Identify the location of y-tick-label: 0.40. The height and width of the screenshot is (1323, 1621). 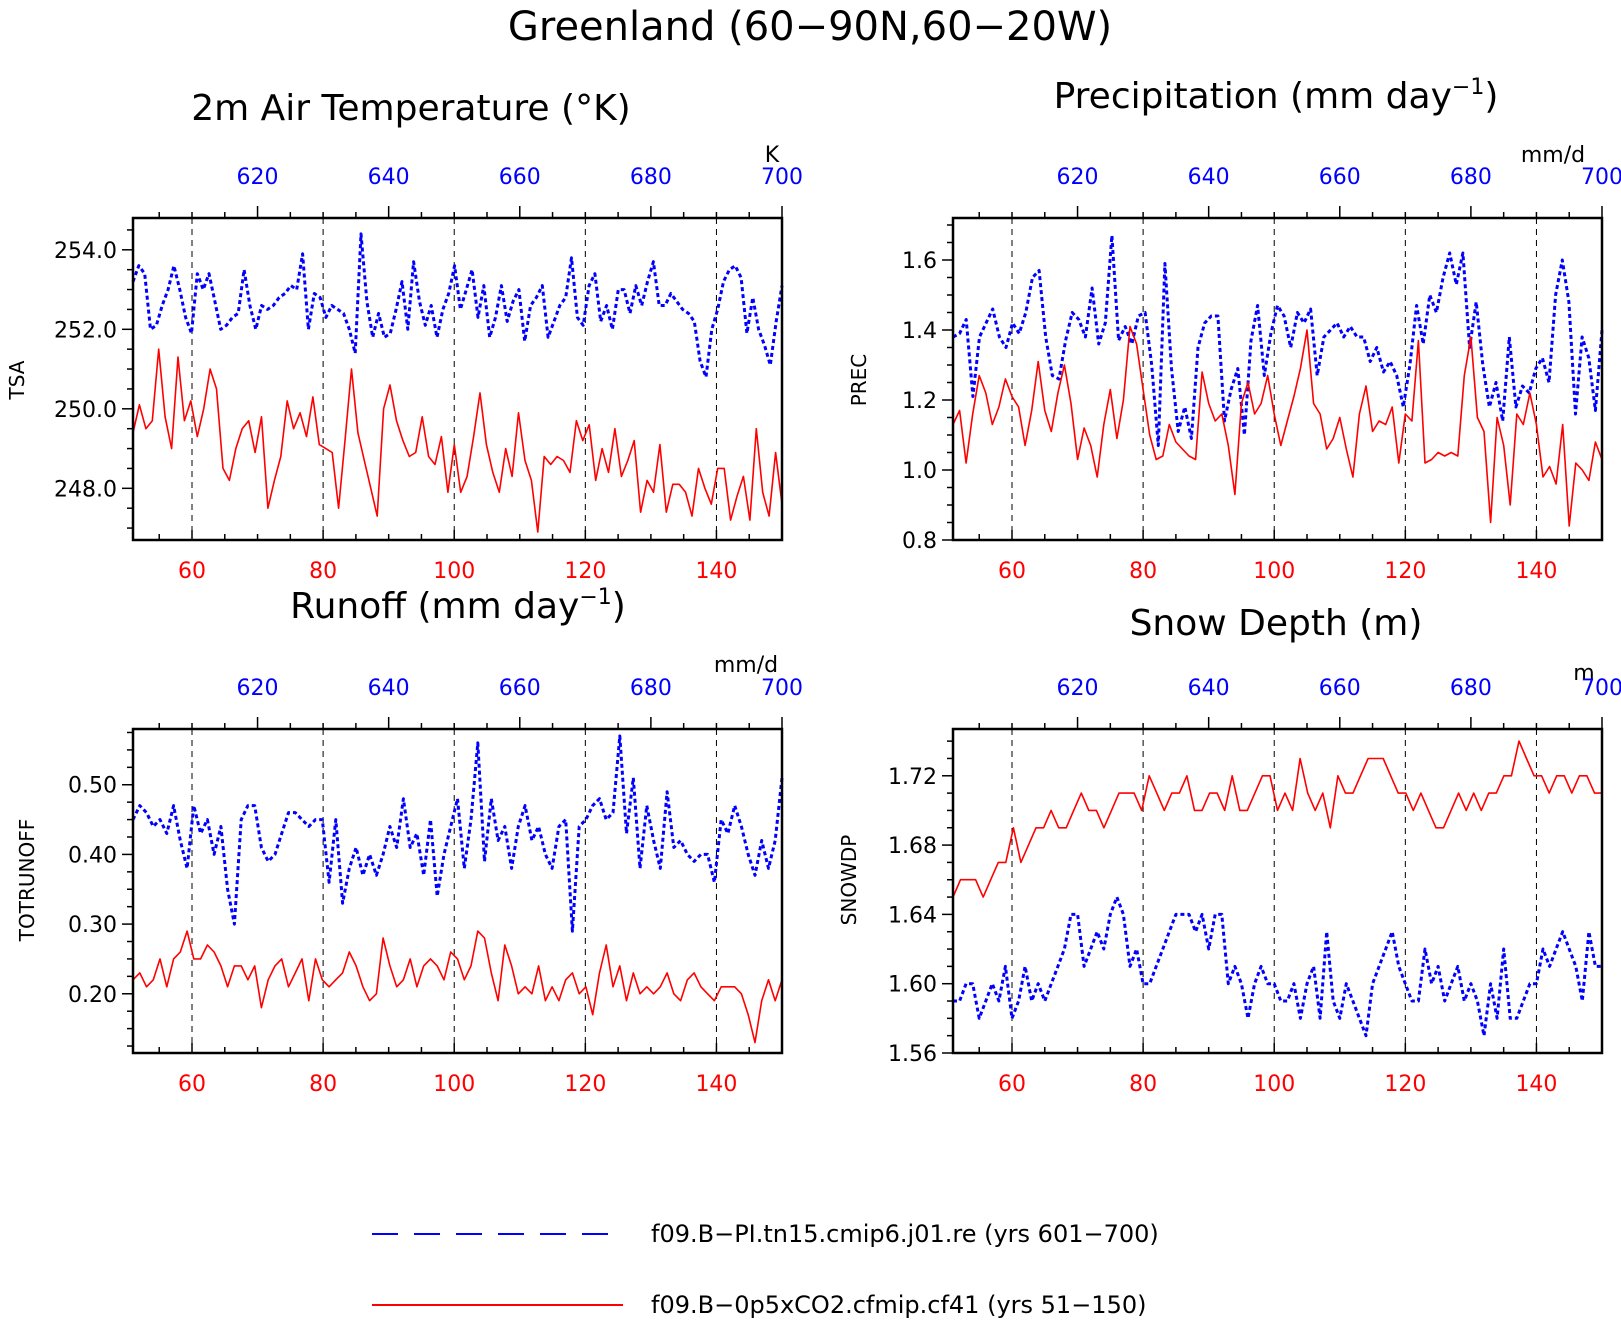
(92, 855).